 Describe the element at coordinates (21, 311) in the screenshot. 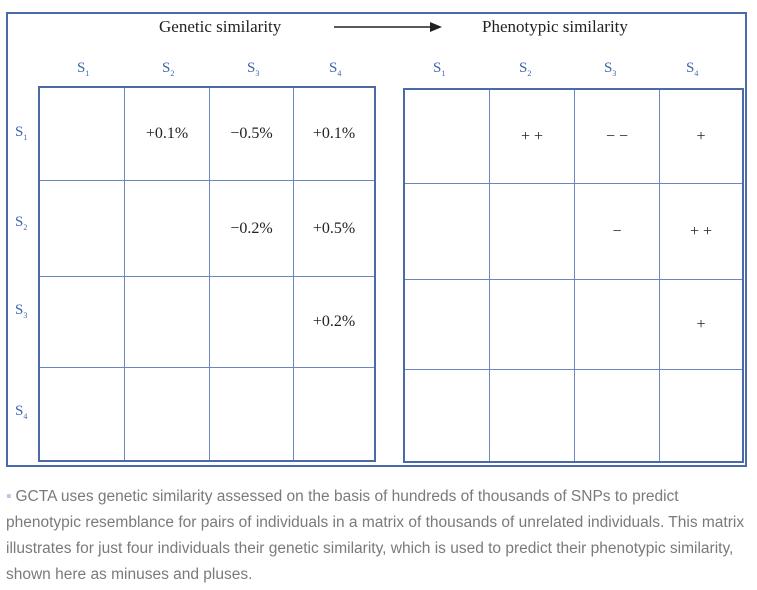

I see `row-label-s3: S3` at that location.